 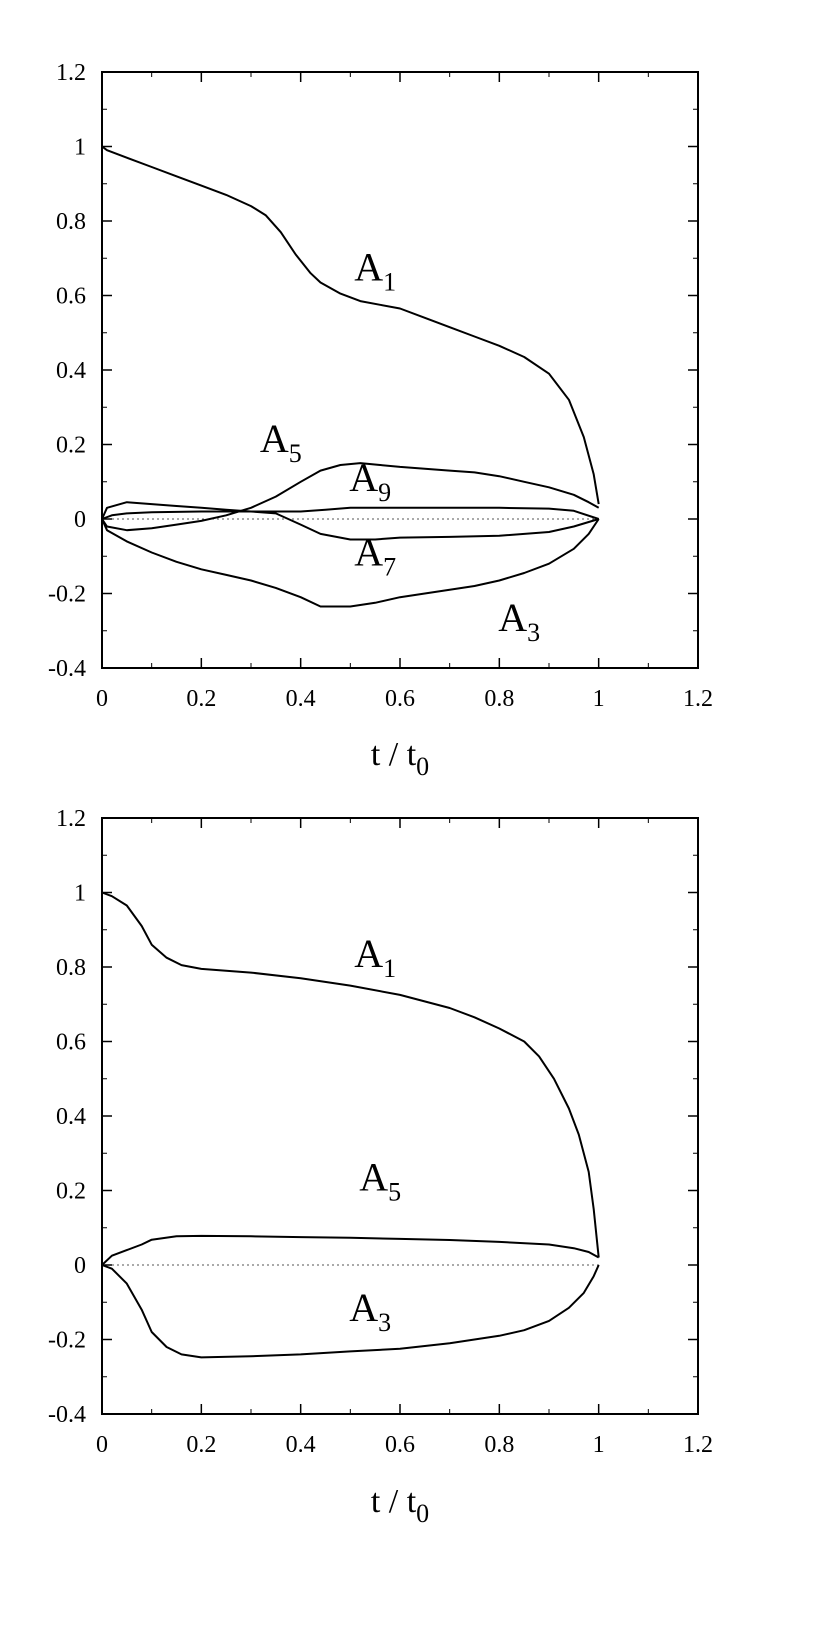 I want to click on series-label-A9: A9, so click(x=370, y=481).